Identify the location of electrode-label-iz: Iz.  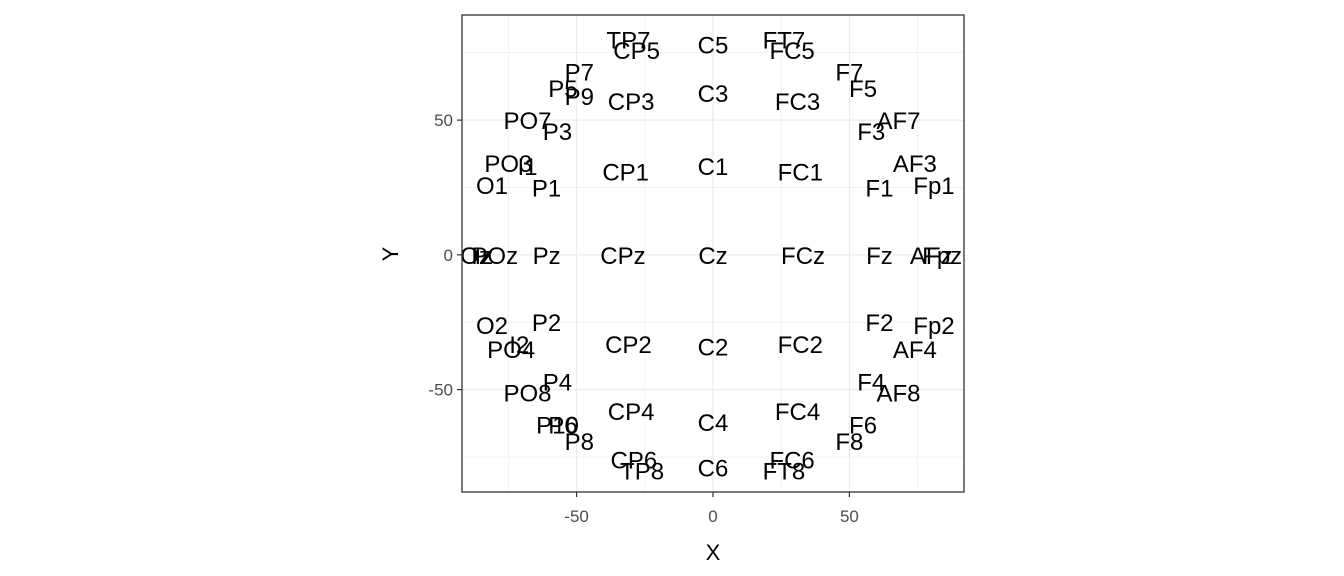
(483, 256).